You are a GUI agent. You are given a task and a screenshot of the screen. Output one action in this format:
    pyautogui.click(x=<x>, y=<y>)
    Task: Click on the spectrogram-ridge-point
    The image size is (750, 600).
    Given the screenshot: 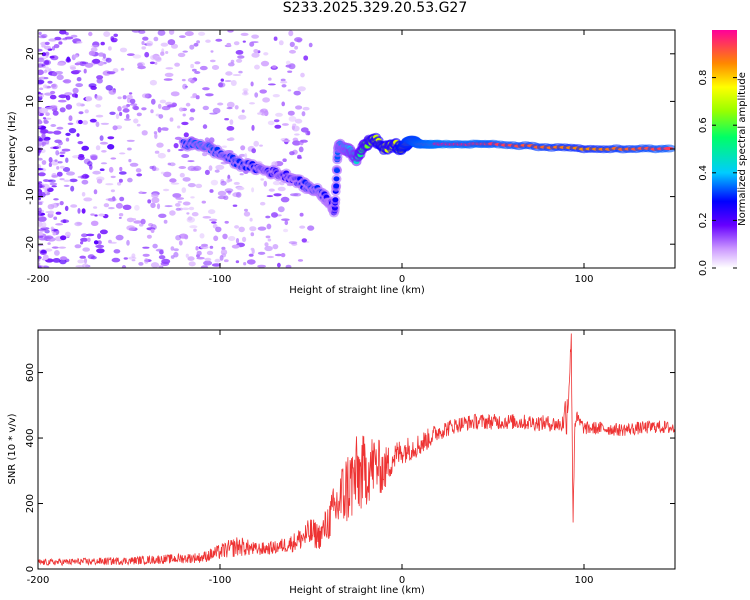 What is the action you would take?
    pyautogui.click(x=336, y=179)
    